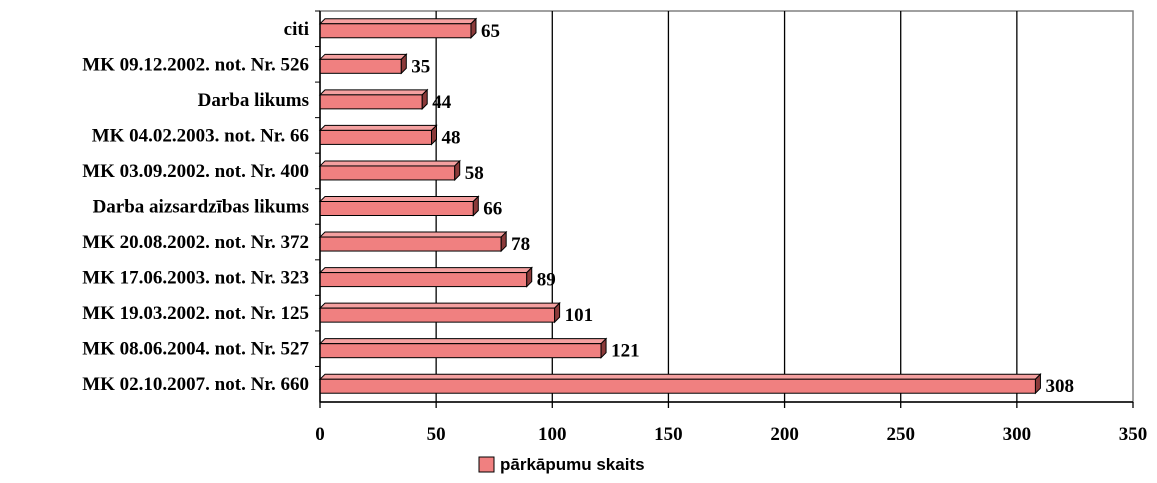  I want to click on legend-swatch, so click(486, 464).